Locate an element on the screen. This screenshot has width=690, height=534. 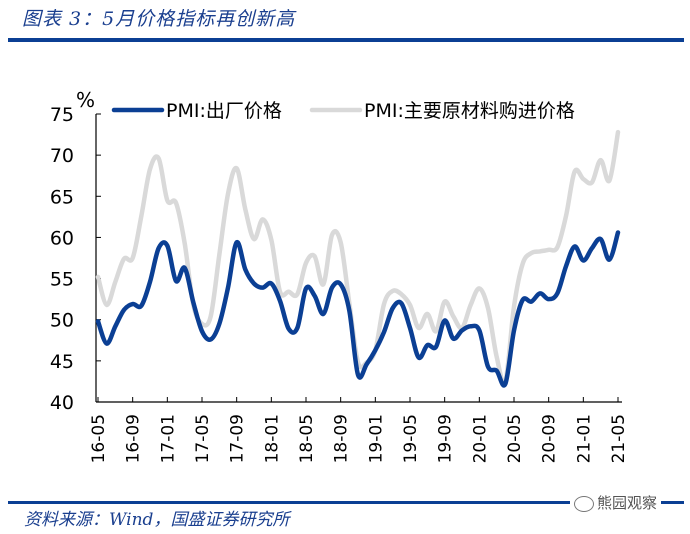
x-tick-label: 19-09 is located at coordinates (446, 438).